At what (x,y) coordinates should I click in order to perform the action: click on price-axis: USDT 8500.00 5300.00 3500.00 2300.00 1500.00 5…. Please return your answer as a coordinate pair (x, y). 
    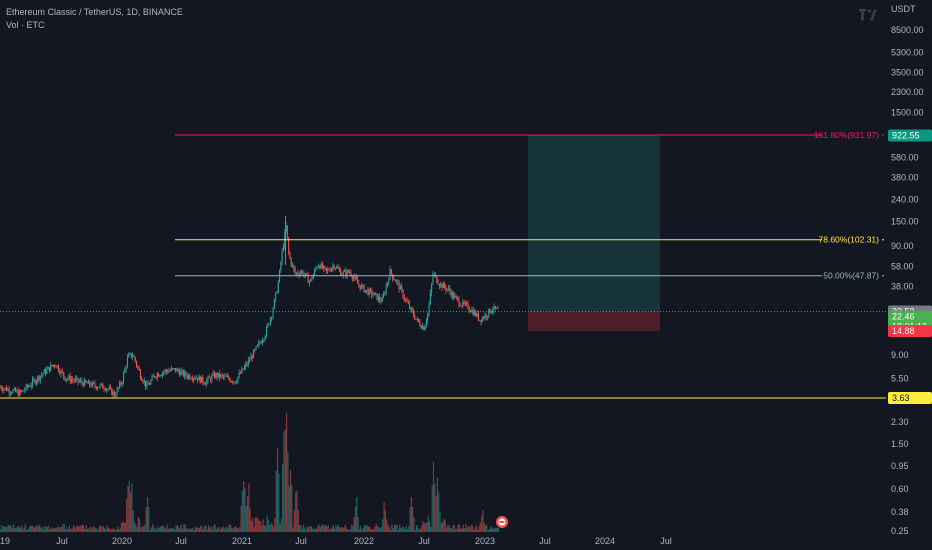
    Looking at the image, I should click on (907, 193).